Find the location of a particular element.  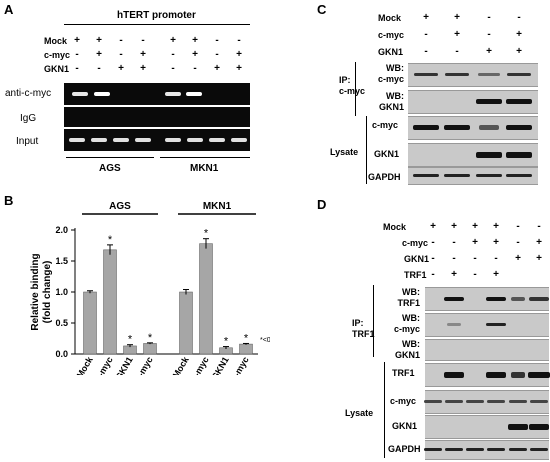

y-tick-label: 0.5 is located at coordinates (61, 323).